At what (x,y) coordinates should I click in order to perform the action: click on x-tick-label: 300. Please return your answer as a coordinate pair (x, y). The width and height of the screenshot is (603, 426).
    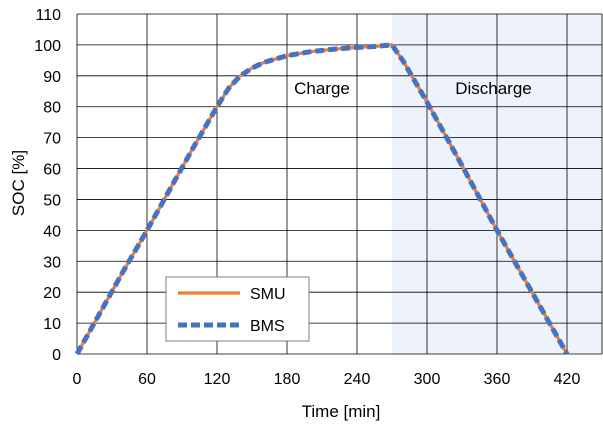
    Looking at the image, I should click on (427, 379).